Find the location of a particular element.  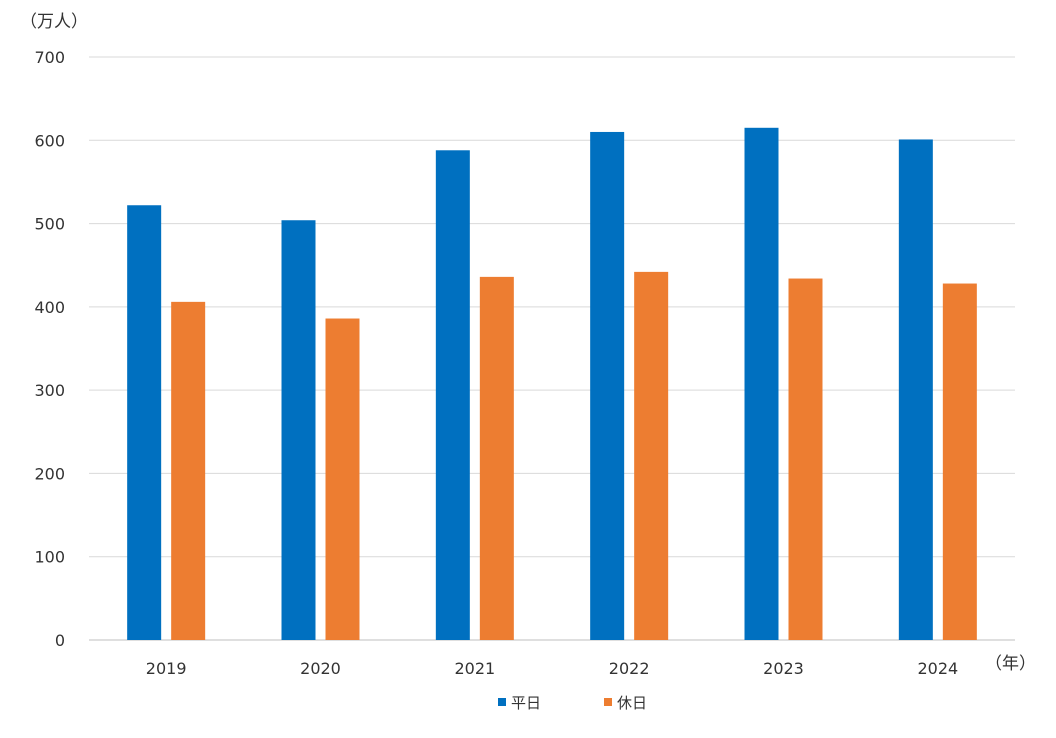

y-tick-label: 300 is located at coordinates (49, 390).